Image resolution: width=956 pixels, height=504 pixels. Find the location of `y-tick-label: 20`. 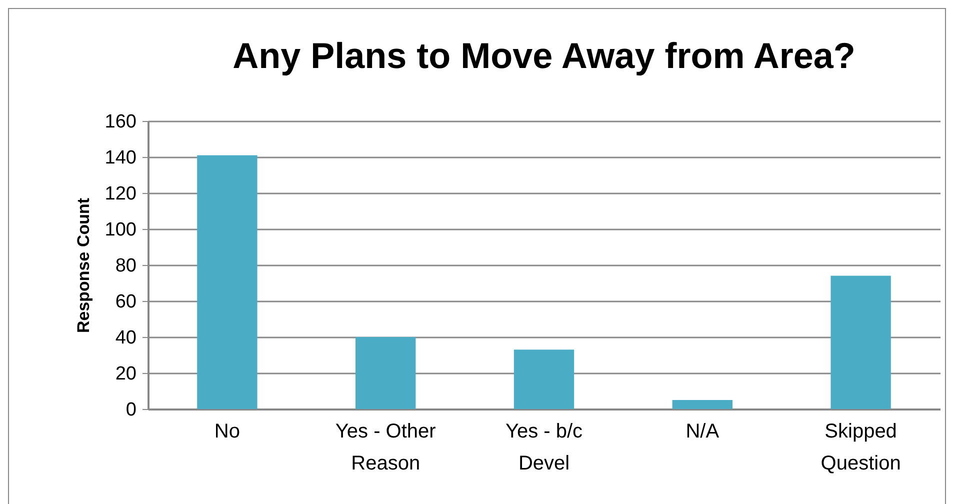

y-tick-label: 20 is located at coordinates (125, 374).